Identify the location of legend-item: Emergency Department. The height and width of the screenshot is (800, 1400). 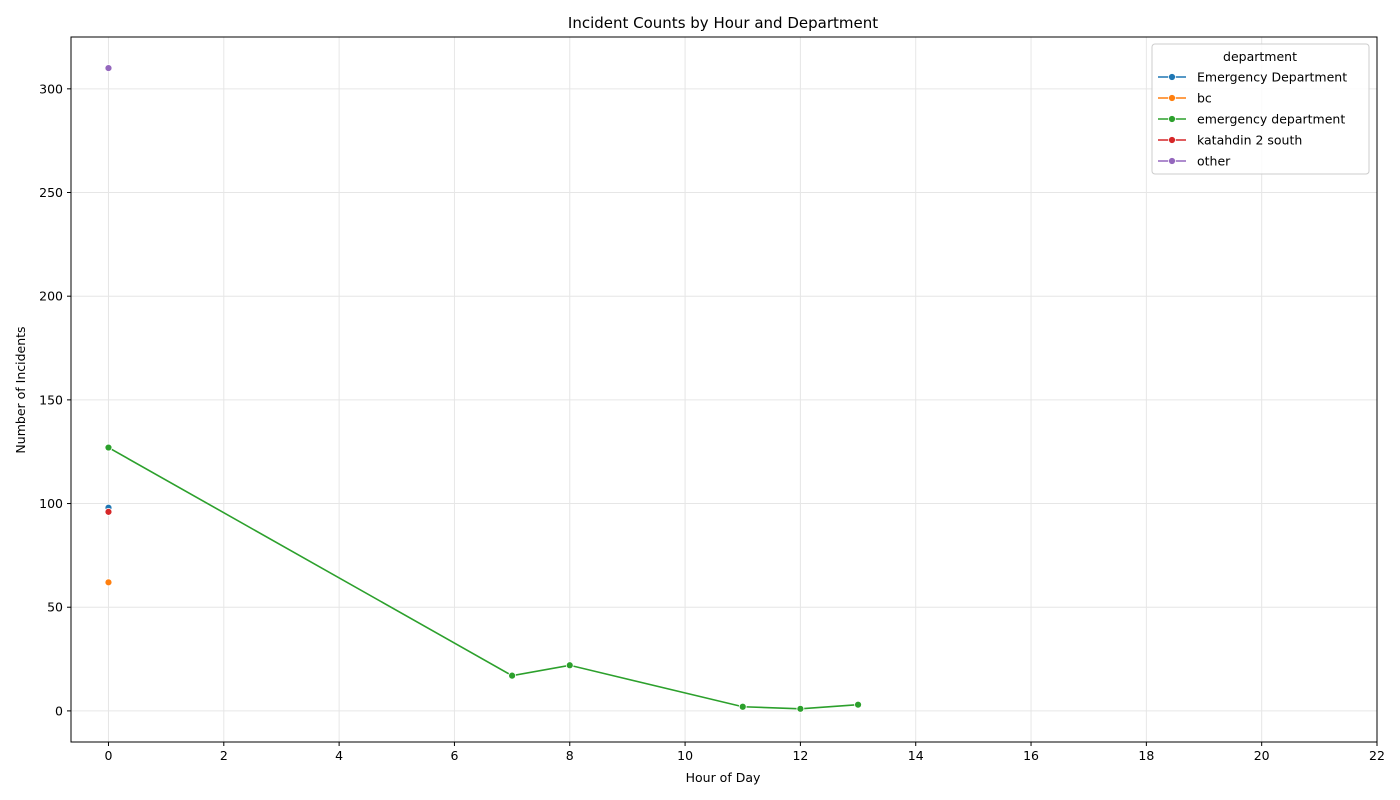
(1252, 77).